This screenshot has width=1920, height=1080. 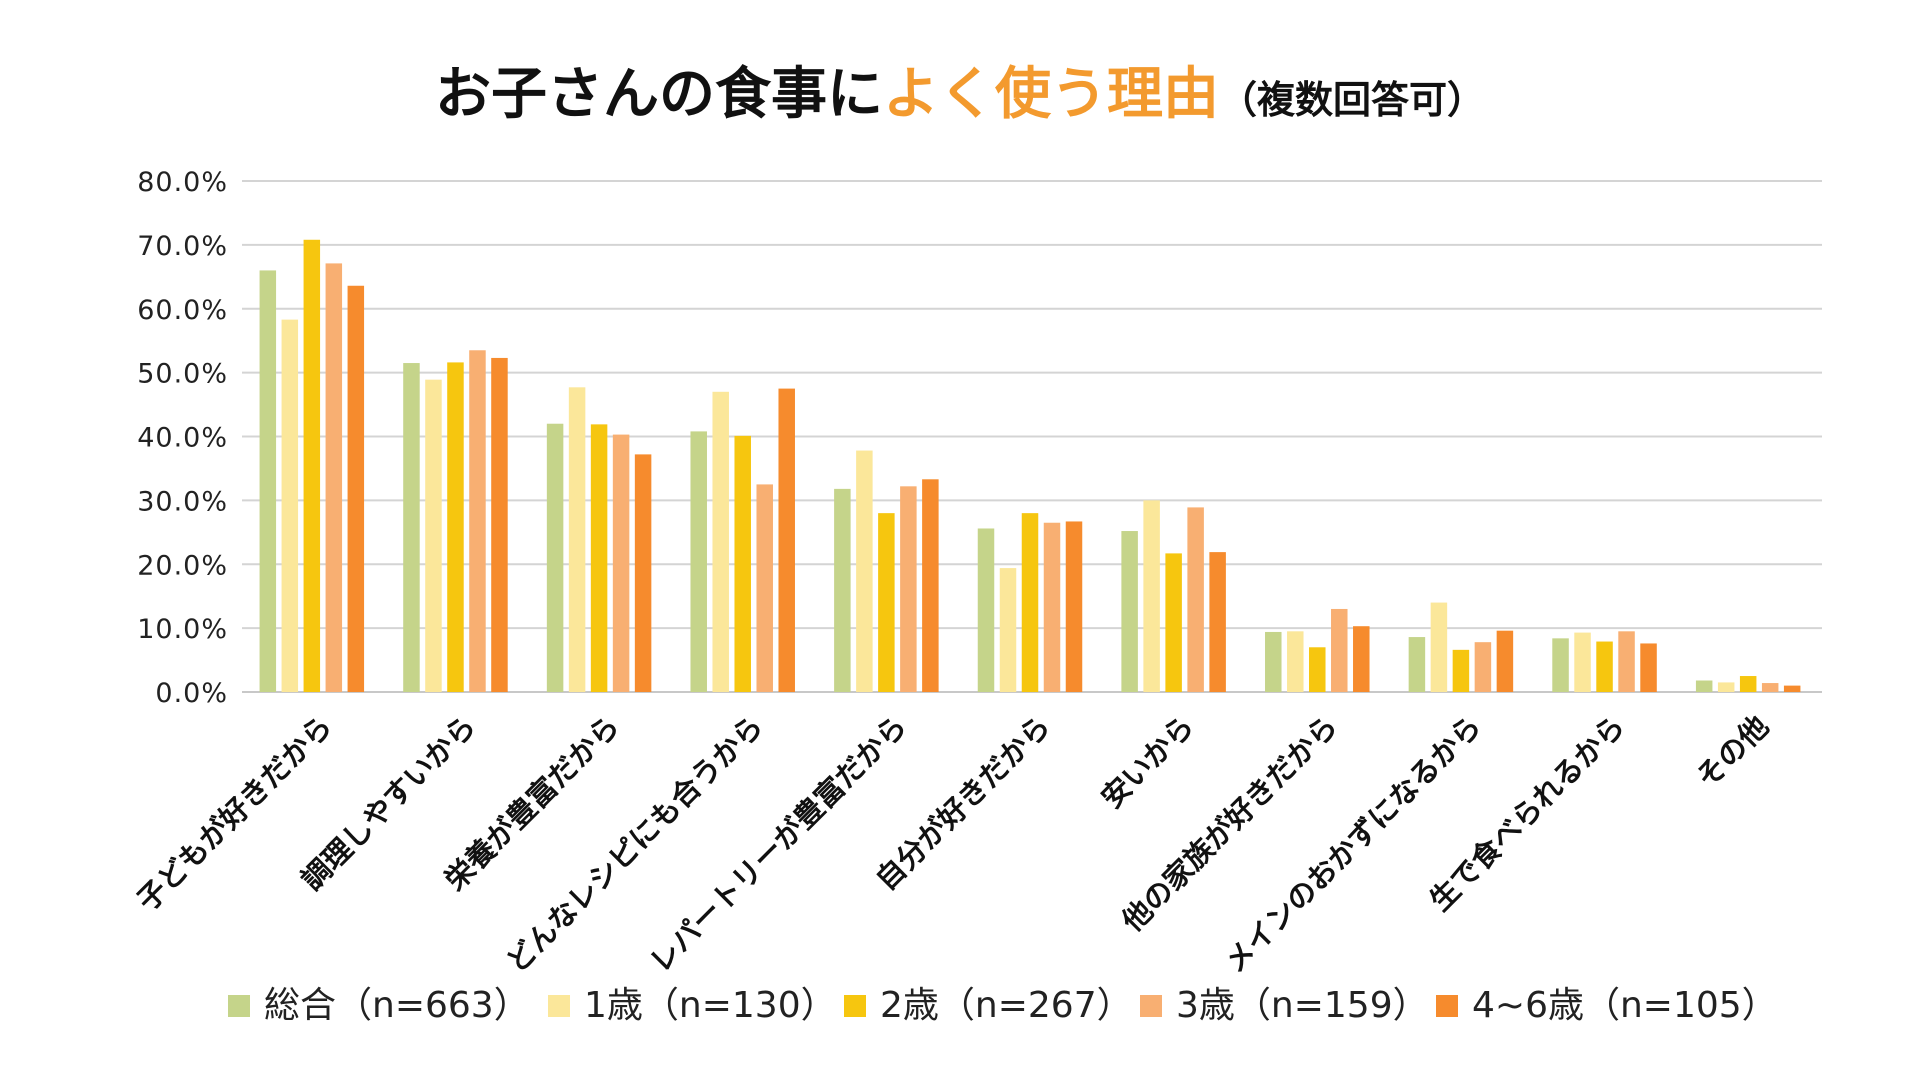 What do you see at coordinates (1352, 100) in the screenshot?
I see `title-part-note: （複数回答可）` at bounding box center [1352, 100].